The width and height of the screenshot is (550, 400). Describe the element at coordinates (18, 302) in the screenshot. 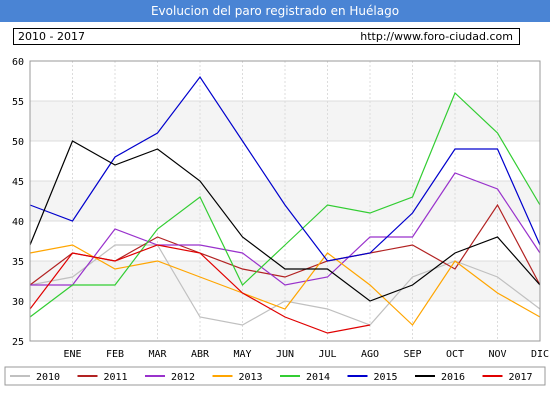

I see `y-tick-label: 30` at that location.